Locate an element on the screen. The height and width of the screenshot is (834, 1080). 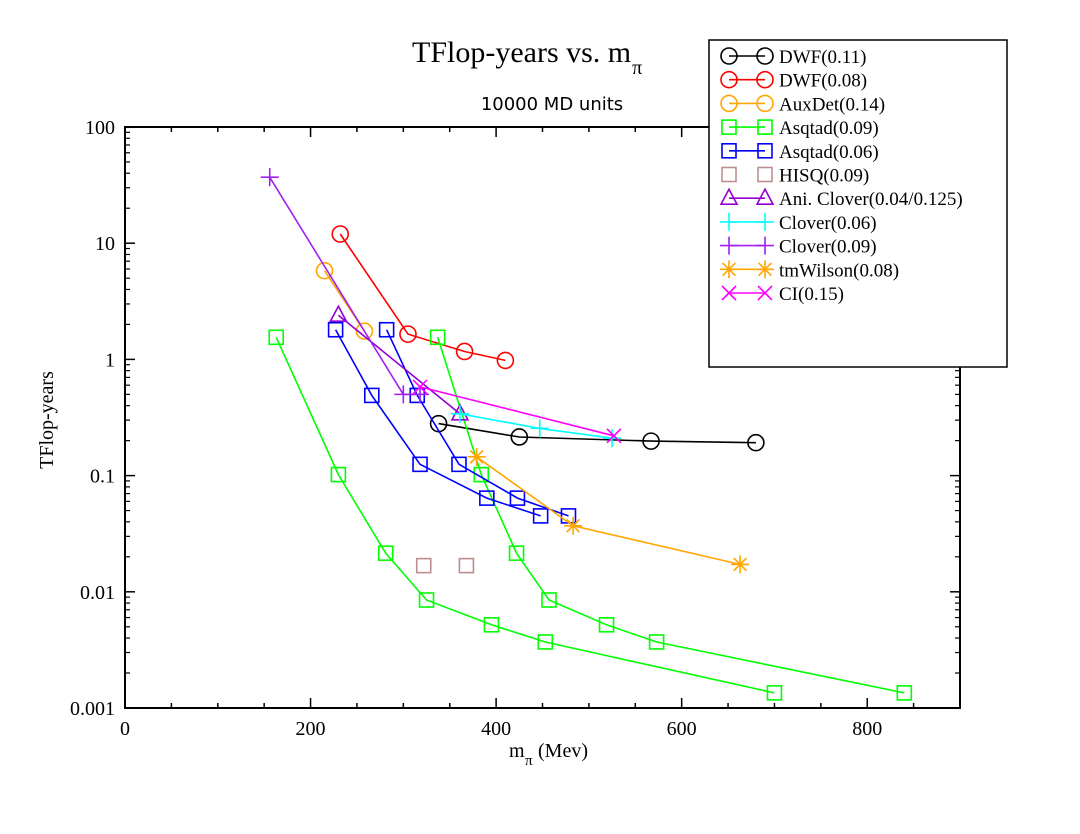
legend-entry: Ani. Clover(0.04/0.125) is located at coordinates (841, 198).